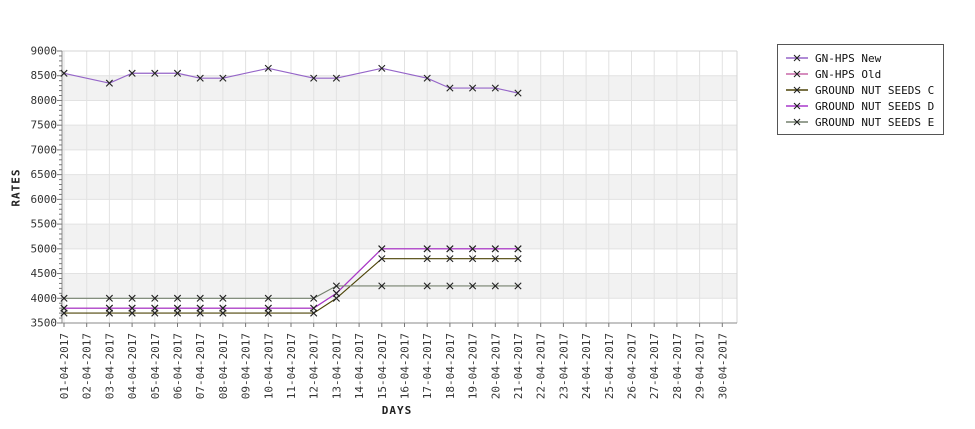  I want to click on series-line-gn-hps-new, so click(291, 80).